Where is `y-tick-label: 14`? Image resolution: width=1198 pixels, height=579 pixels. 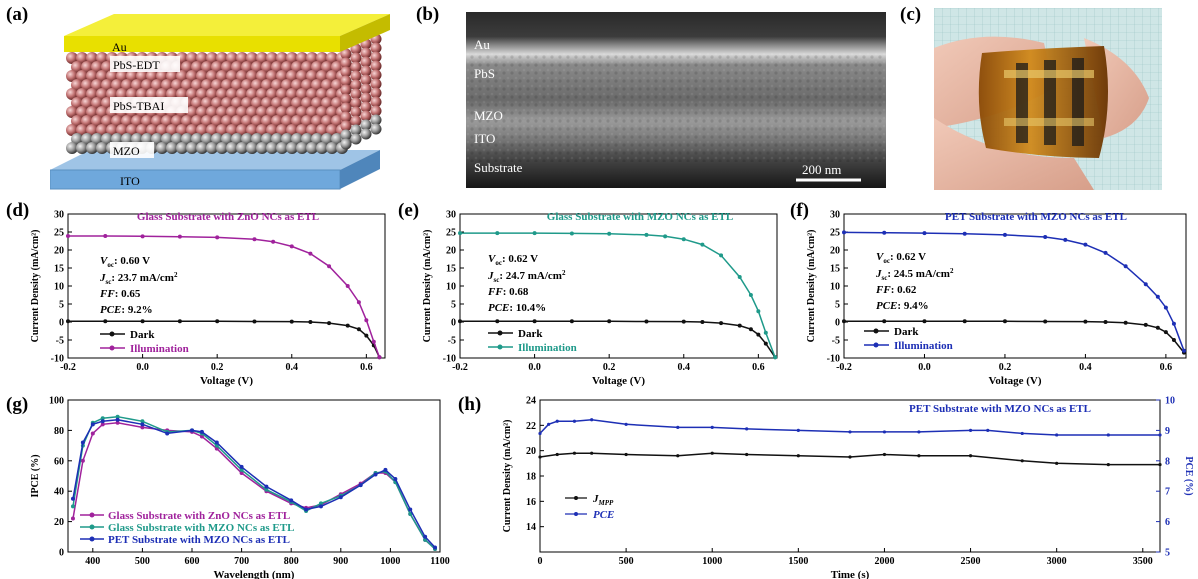 y-tick-label: 14 is located at coordinates (531, 527).